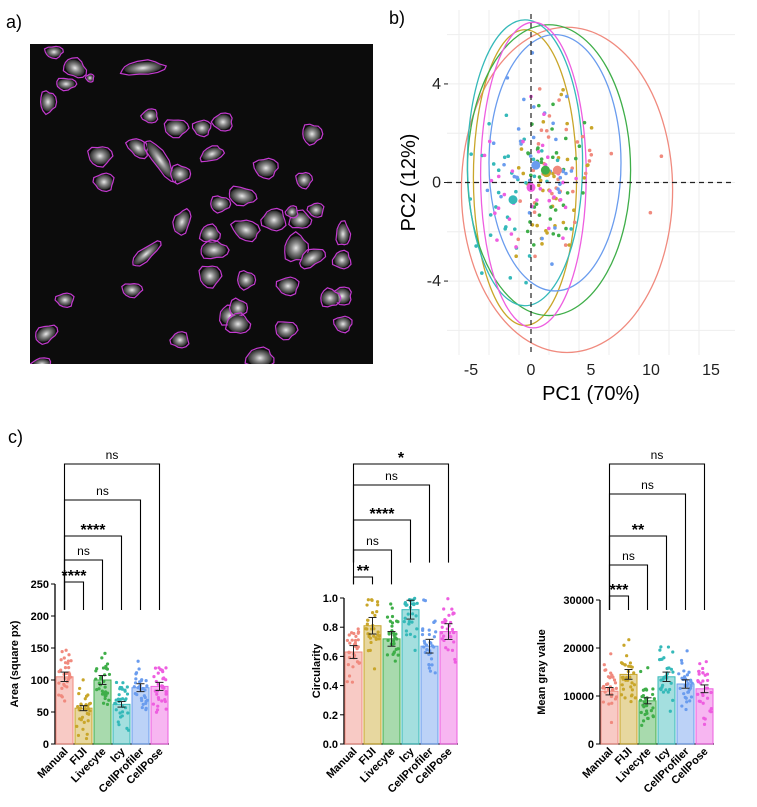 The image size is (757, 807). Describe the element at coordinates (434, 281) in the screenshot. I see `pca-y-tick: -4` at that location.